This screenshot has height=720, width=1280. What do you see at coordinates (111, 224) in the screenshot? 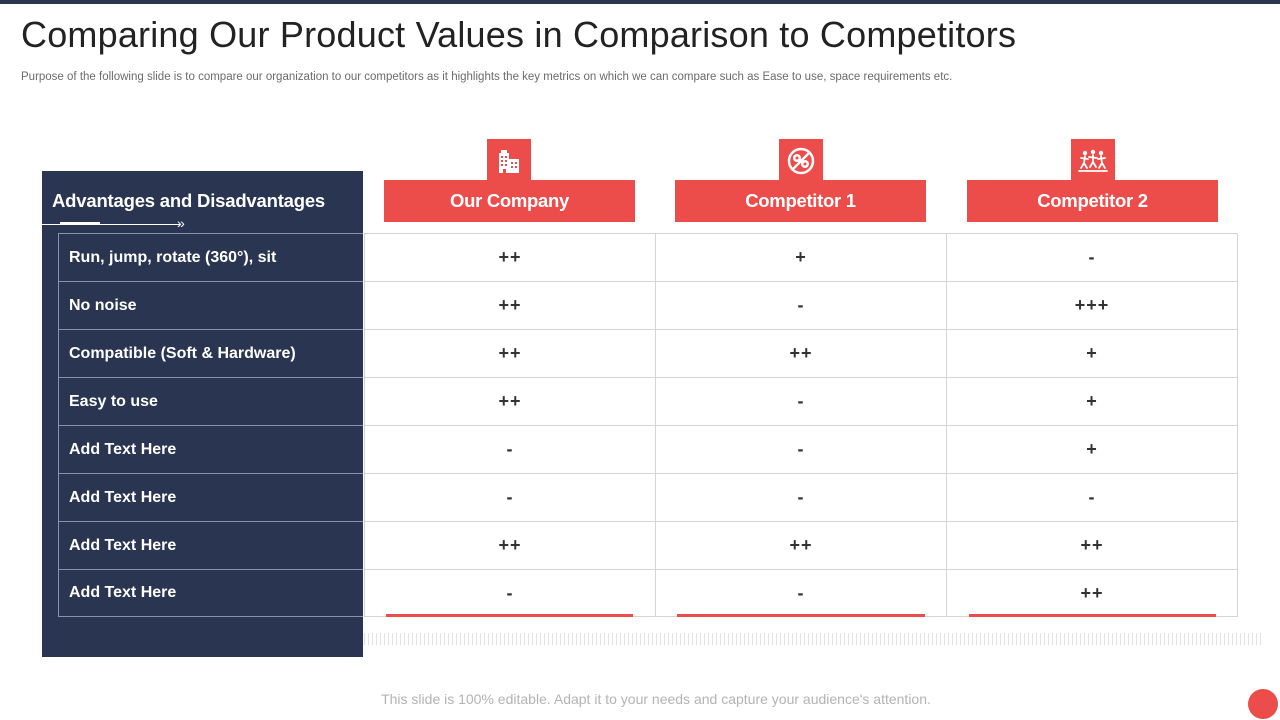
I see `header-divider` at bounding box center [111, 224].